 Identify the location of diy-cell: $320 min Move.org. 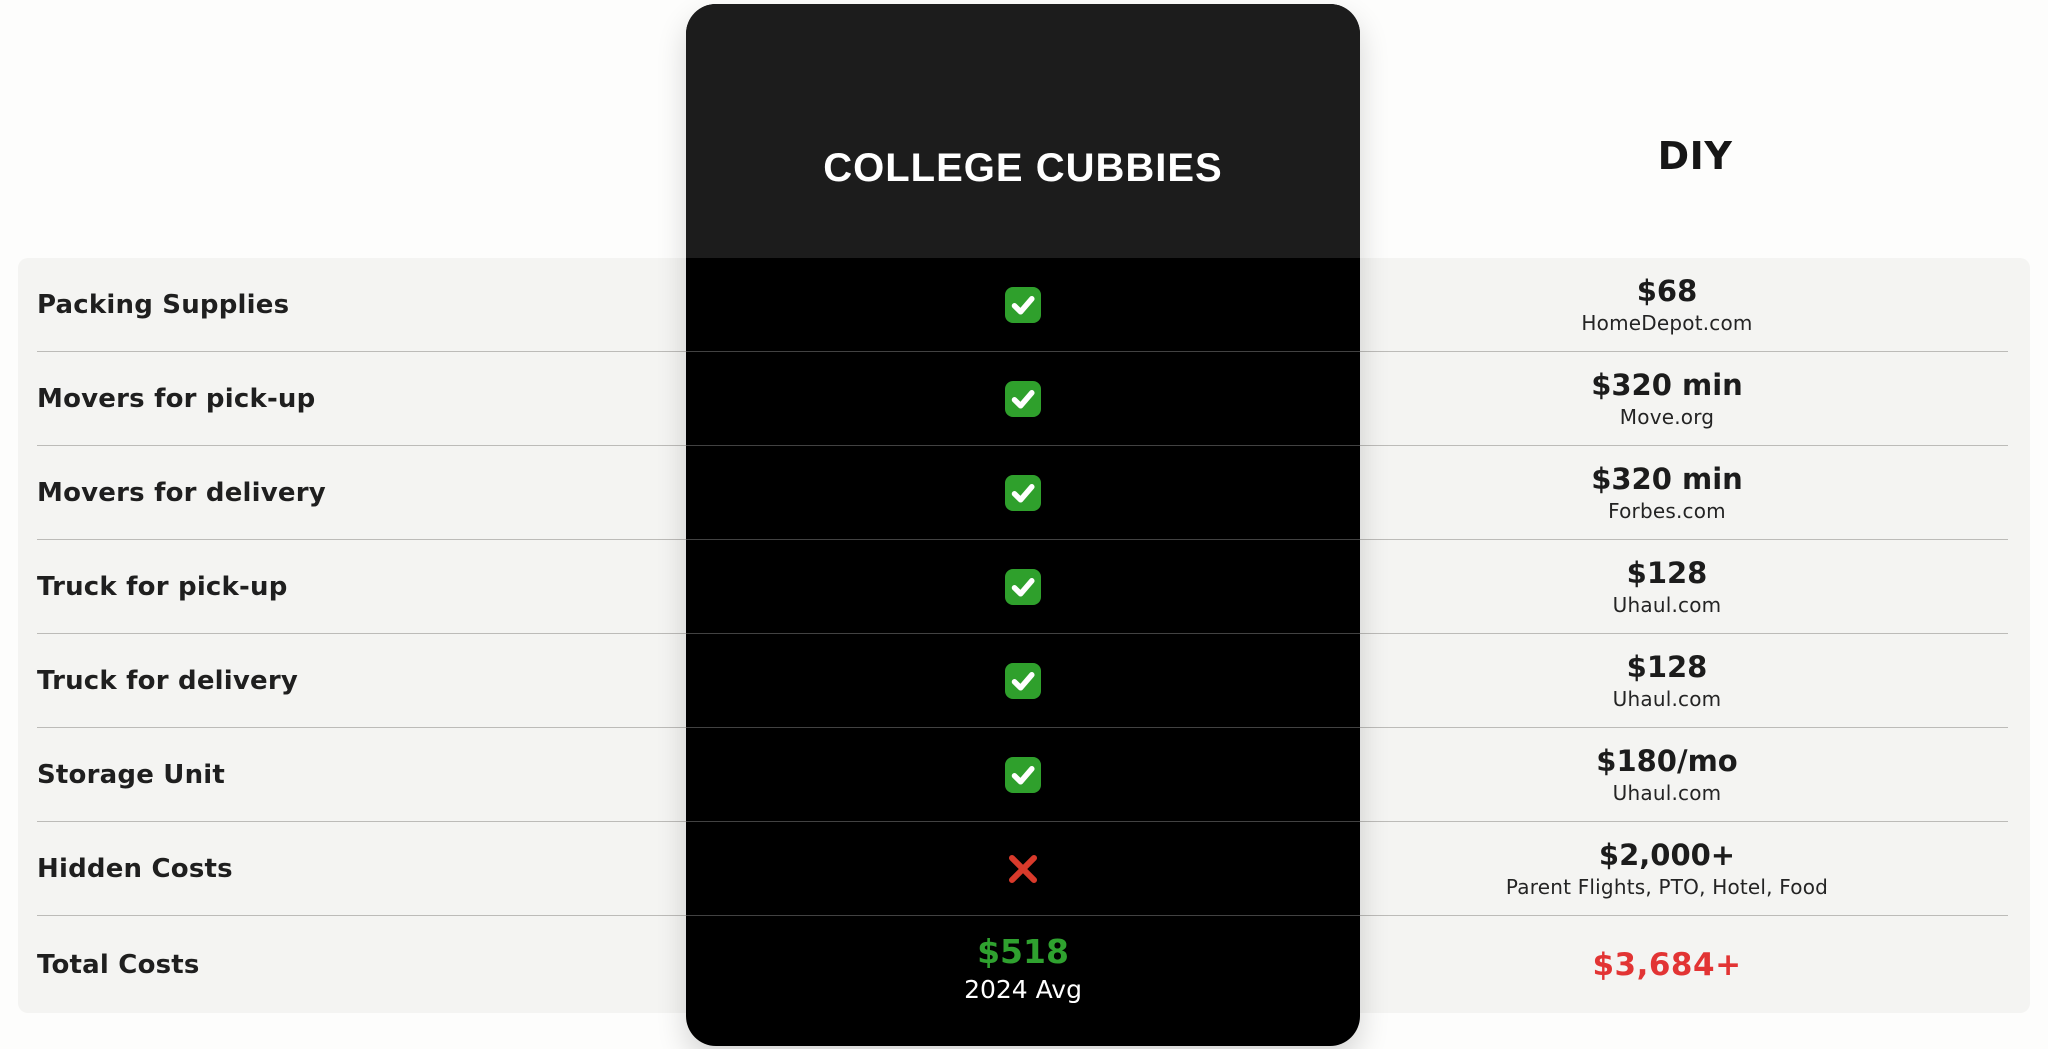
(1684, 399).